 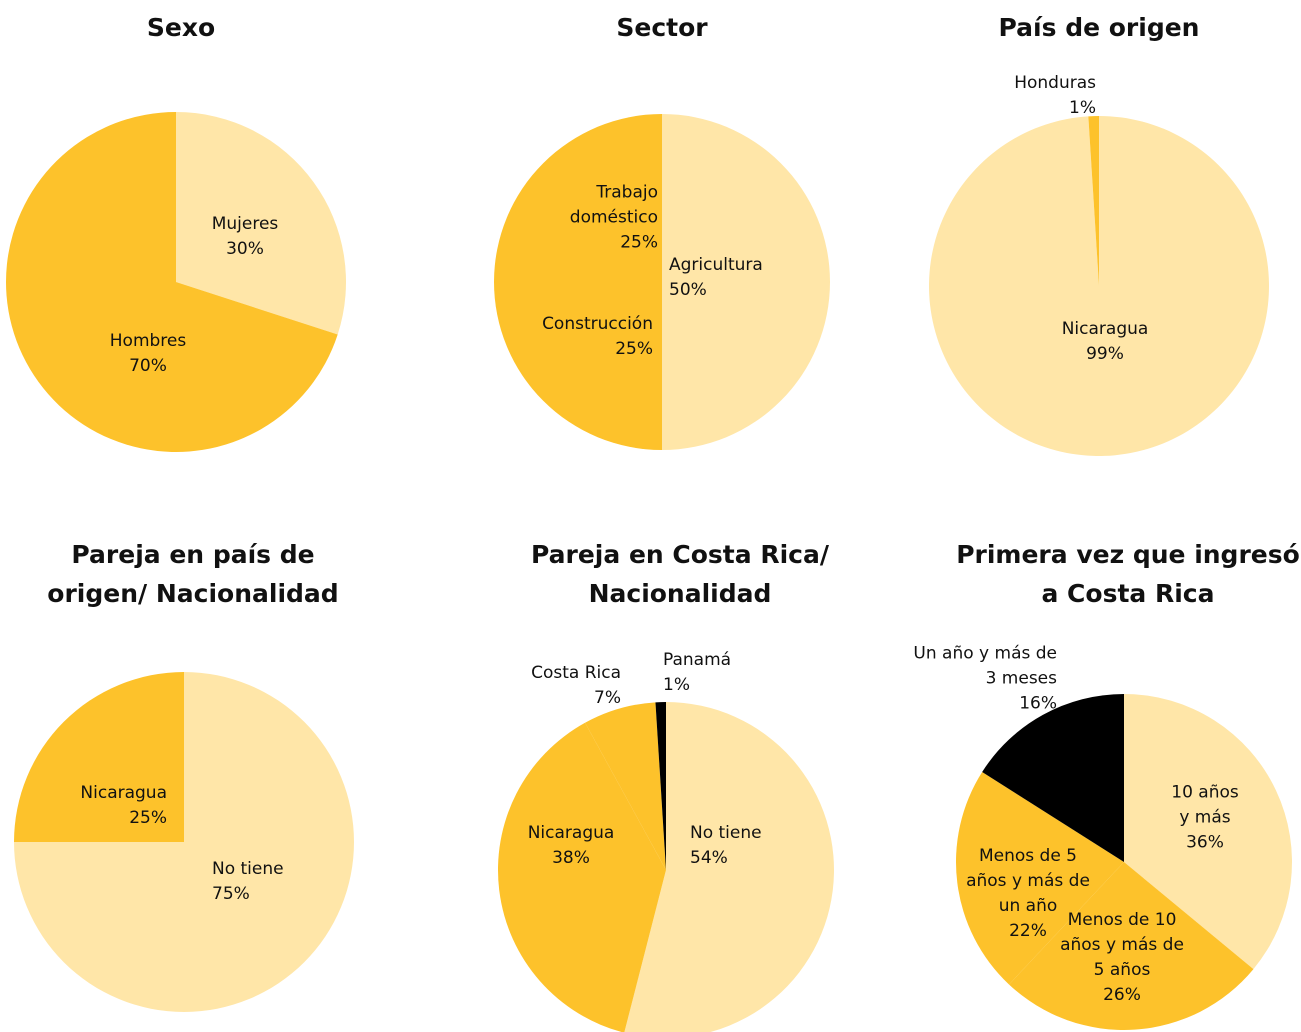 What do you see at coordinates (1122, 945) in the screenshot?
I see `category-label: Menos de 10 años y más de 5 años` at bounding box center [1122, 945].